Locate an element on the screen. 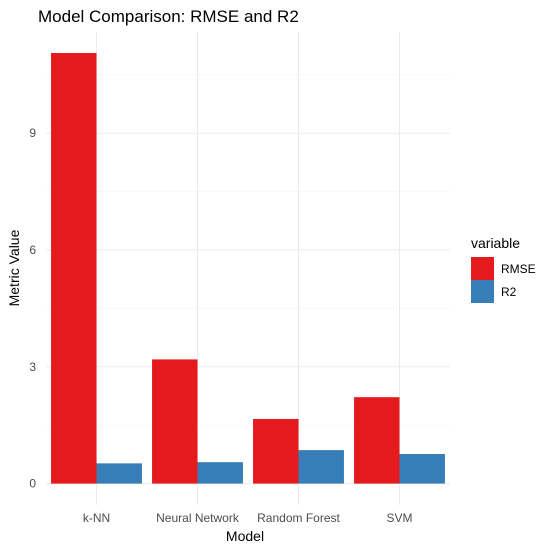 The height and width of the screenshot is (550, 550). legend-key-rmse is located at coordinates (482, 268).